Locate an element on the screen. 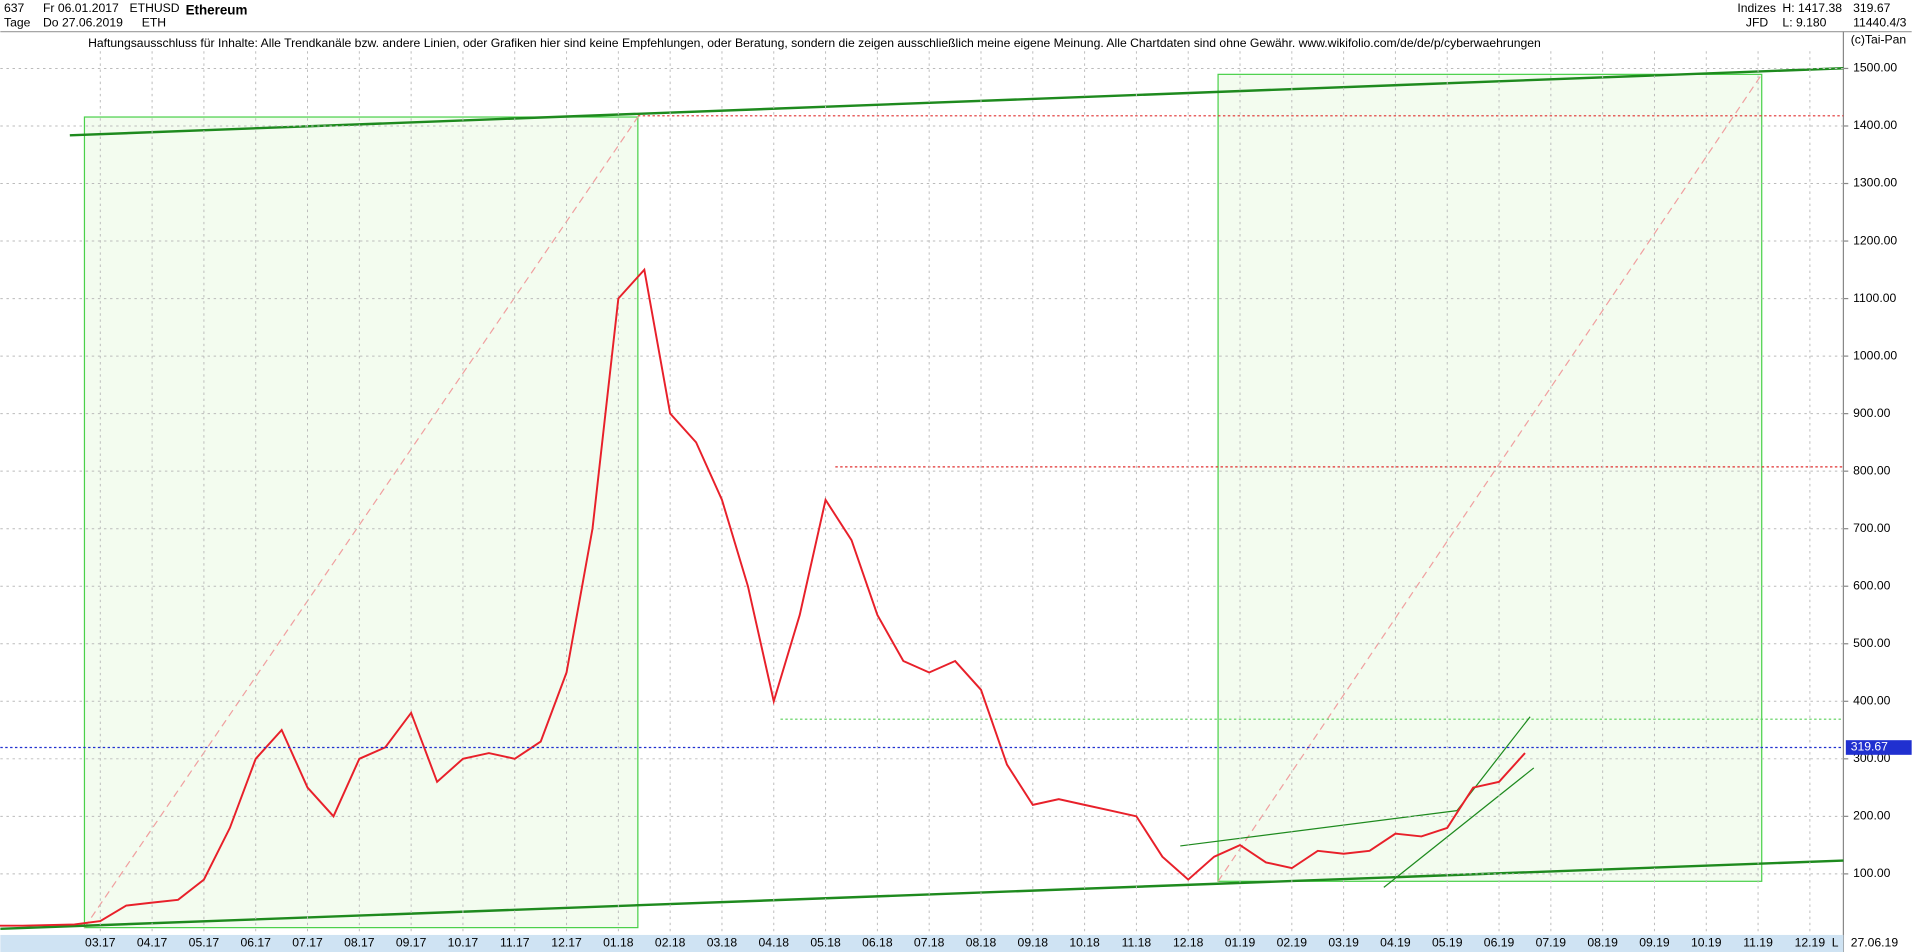 This screenshot has width=1912, height=952. copyright: (c)Tai-Pan is located at coordinates (1878, 39).